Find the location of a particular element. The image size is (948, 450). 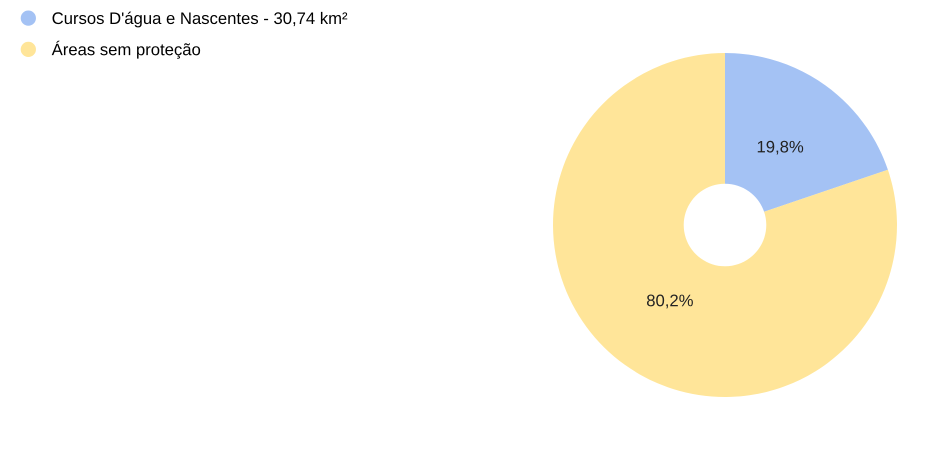

legend-label: Cursos D'água e Nascentes - 30,74 km² is located at coordinates (200, 20).